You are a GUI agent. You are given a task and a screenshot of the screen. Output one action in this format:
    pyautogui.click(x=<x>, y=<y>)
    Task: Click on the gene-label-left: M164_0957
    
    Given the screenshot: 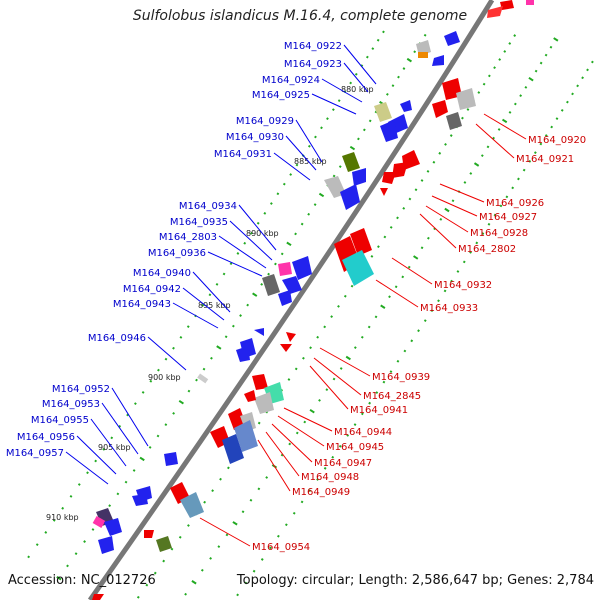 What is the action you would take?
    pyautogui.click(x=35, y=453)
    